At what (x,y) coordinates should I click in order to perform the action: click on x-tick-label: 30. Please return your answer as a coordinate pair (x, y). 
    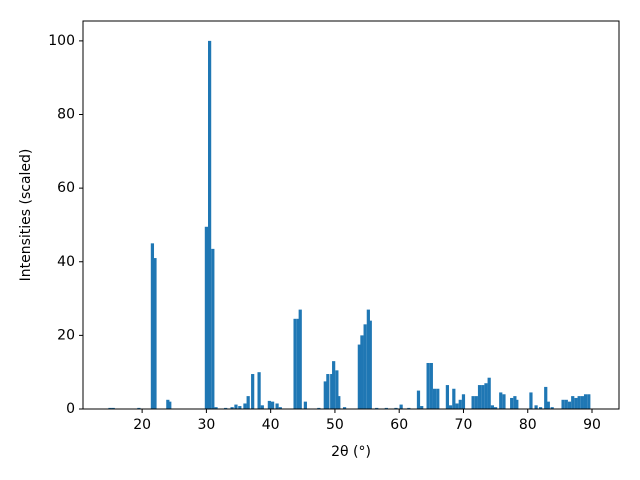
    Looking at the image, I should click on (206, 425).